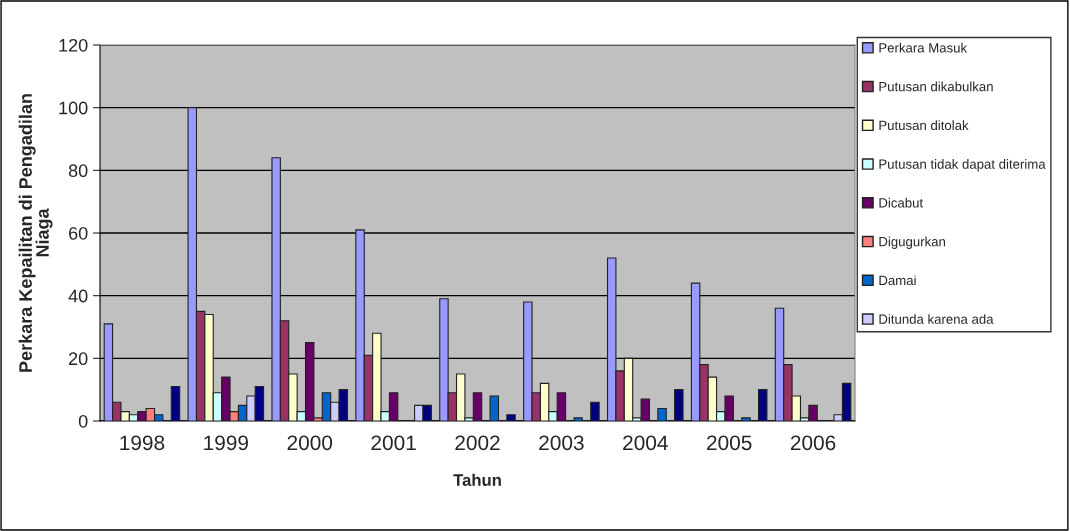 The height and width of the screenshot is (531, 1070). What do you see at coordinates (35, 233) in the screenshot?
I see `y-axis-title: Perkara Kepailitan di Pengadilan Niaga` at bounding box center [35, 233].